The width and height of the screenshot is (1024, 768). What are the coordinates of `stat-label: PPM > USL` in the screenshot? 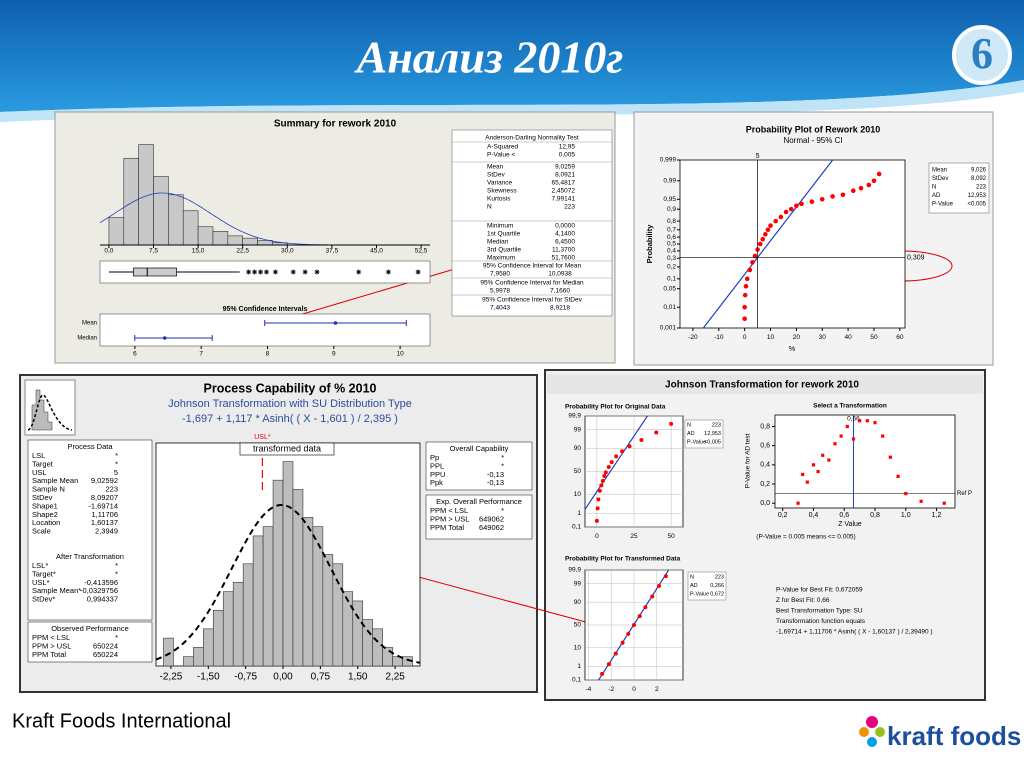 It's located at (51, 645).